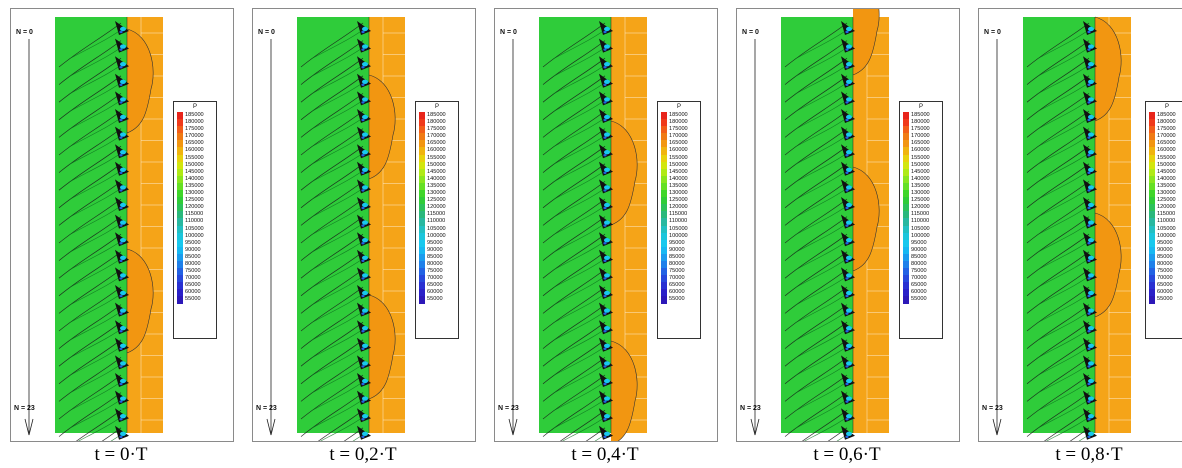 This screenshot has height=468, width=1182. I want to click on legend-row: 75000, so click(432, 272).